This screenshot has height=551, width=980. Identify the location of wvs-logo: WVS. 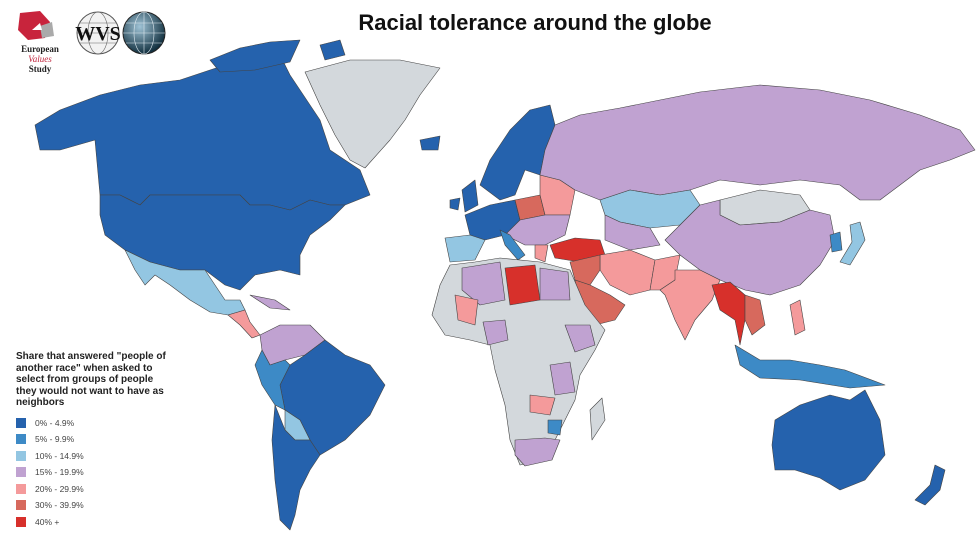
(122, 33).